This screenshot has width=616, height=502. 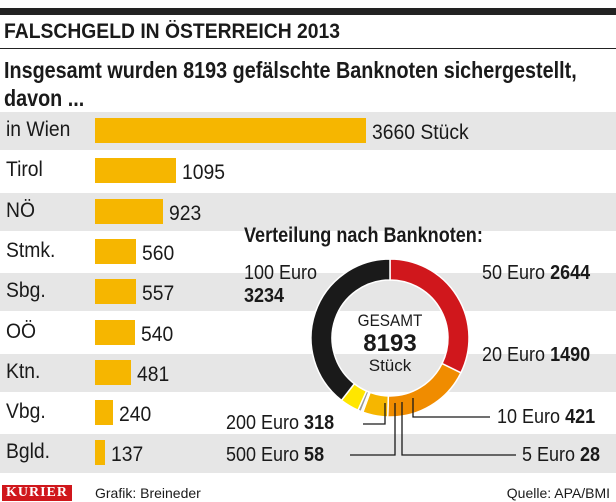 I want to click on bar-value-label: 137, so click(x=127, y=455).